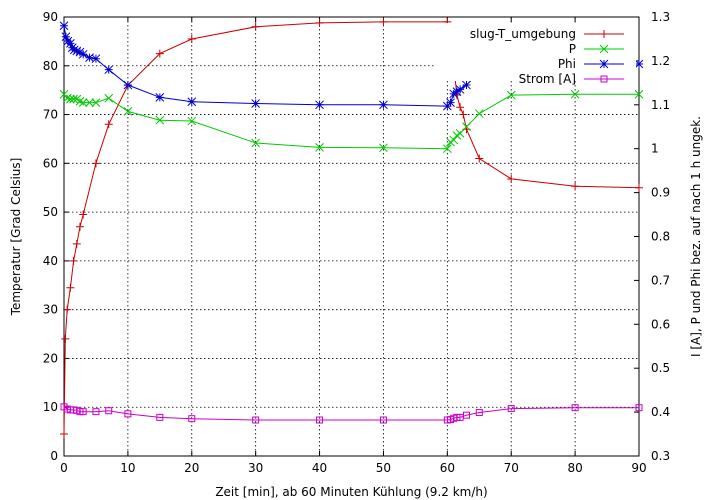 This screenshot has height=500, width=713. Describe the element at coordinates (660, 237) in the screenshot. I see `y2-tick-label: 0.8` at that location.